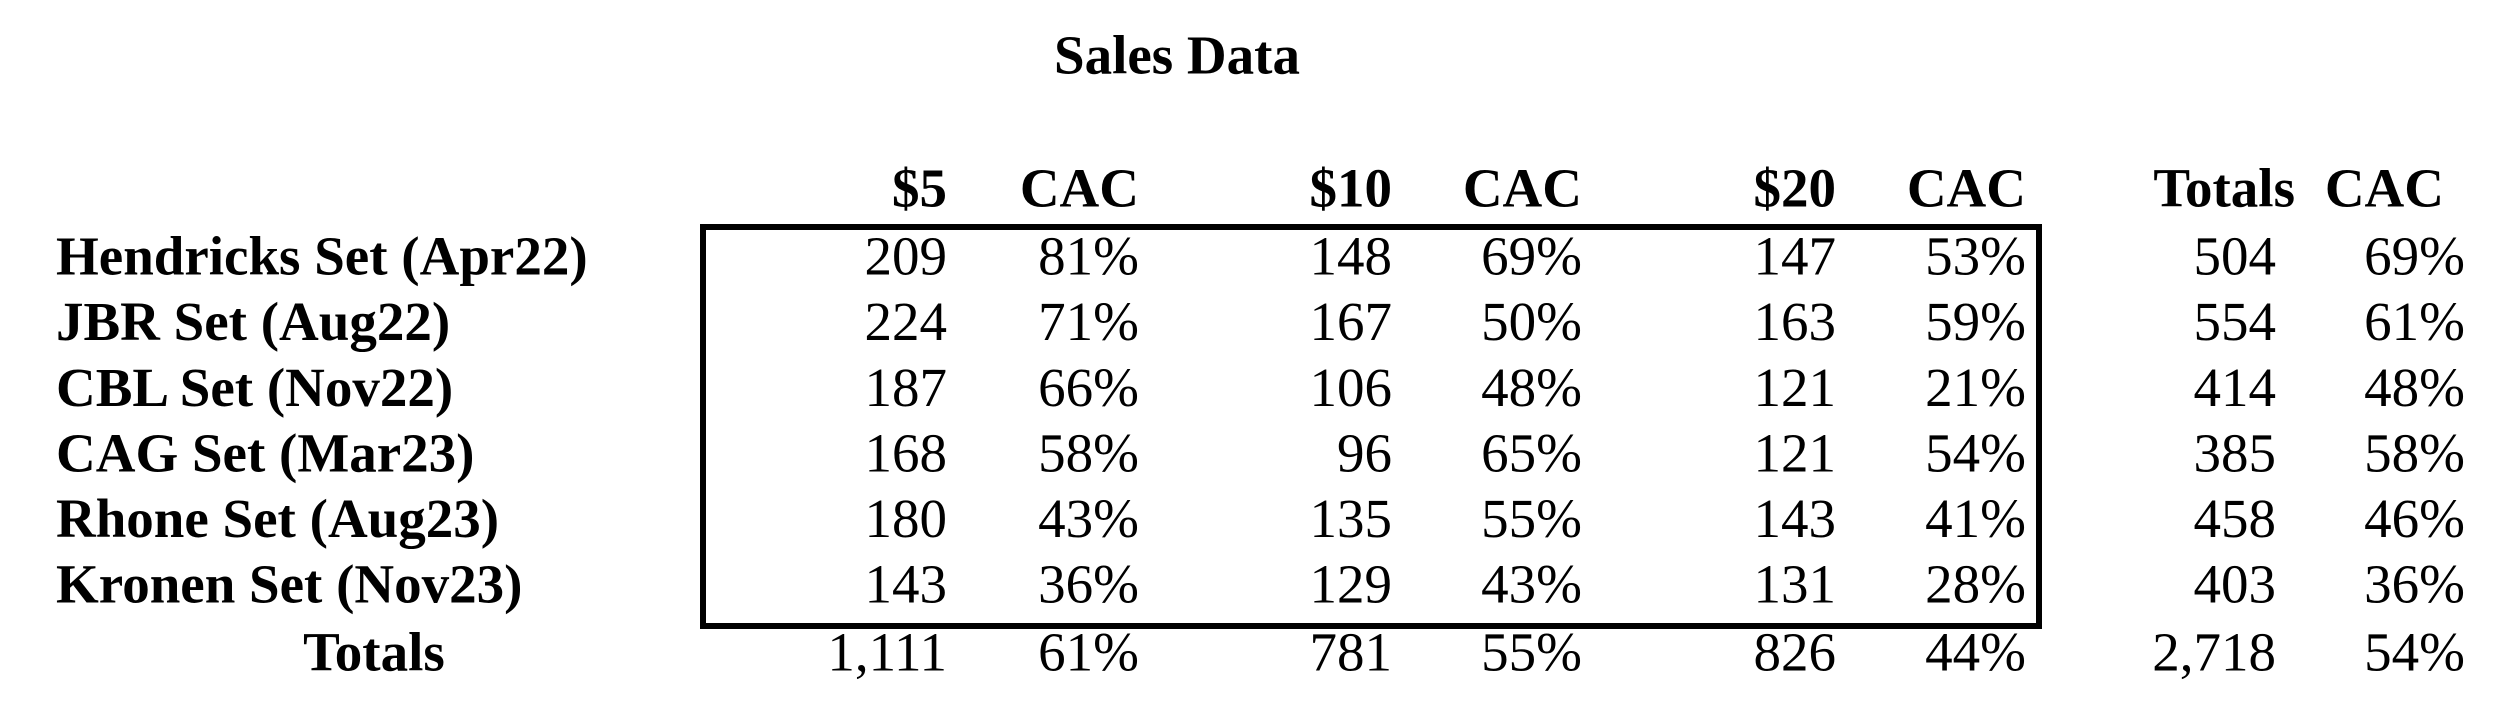 The width and height of the screenshot is (2500, 722). What do you see at coordinates (1975, 452) in the screenshot?
I see `cell: 54%` at bounding box center [1975, 452].